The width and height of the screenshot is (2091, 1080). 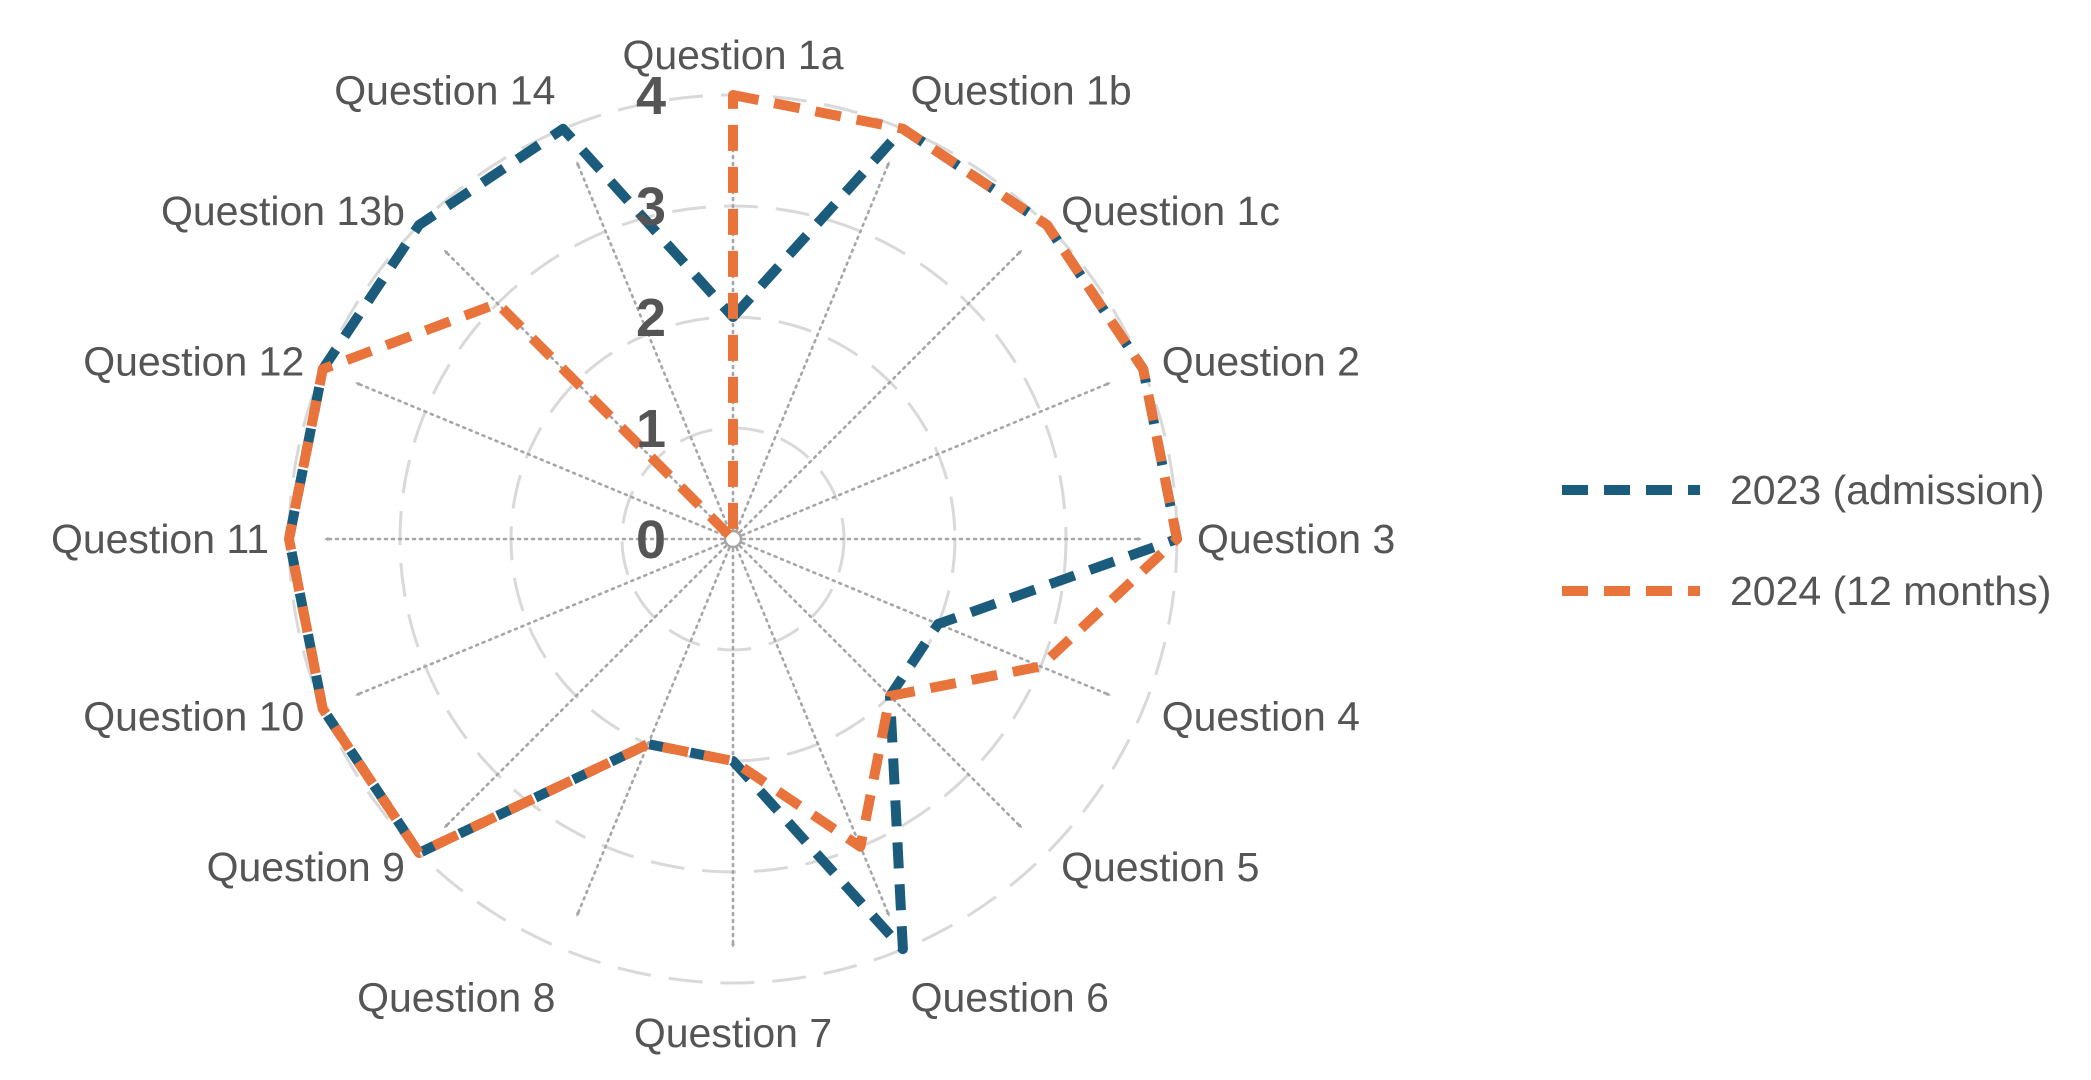 What do you see at coordinates (193, 717) in the screenshot?
I see `axis-label: Question 10` at bounding box center [193, 717].